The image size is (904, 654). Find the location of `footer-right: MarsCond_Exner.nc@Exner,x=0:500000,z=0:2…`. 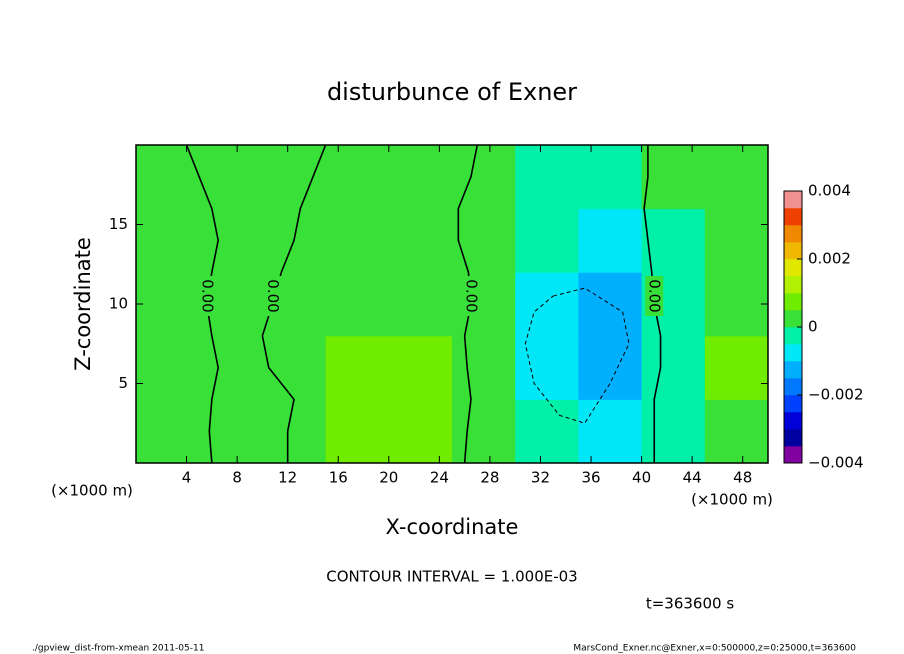

footer-right: MarsCond_Exner.nc@Exner,x=0:500000,z=0:2… is located at coordinates (714, 649).